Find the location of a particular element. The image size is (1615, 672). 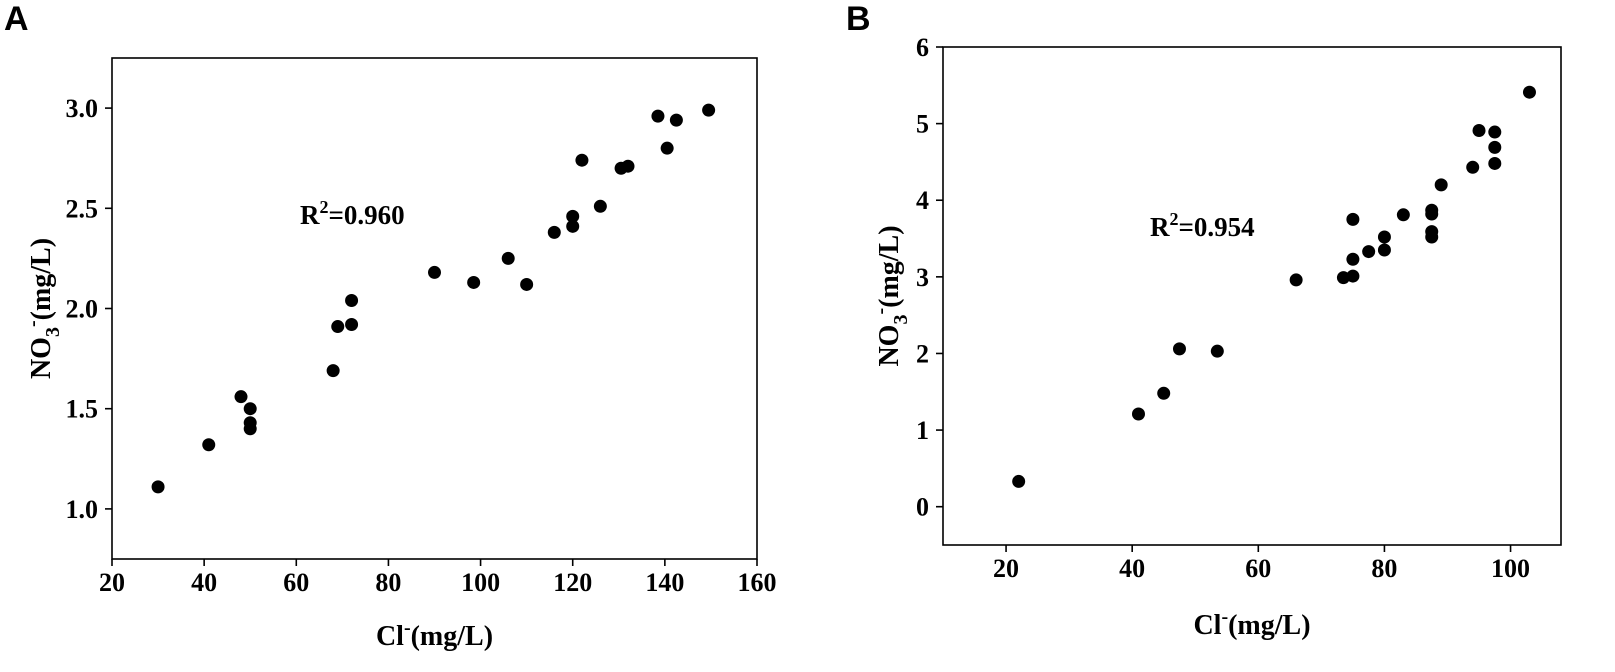

panel-label: A is located at coordinates (16, 19).